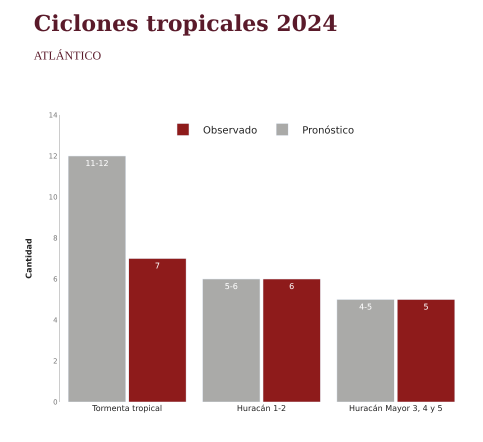 The height and width of the screenshot is (442, 483). Describe the element at coordinates (396, 408) in the screenshot. I see `x-tick-label: Huracán Mayor 3, 4 y 5` at that location.